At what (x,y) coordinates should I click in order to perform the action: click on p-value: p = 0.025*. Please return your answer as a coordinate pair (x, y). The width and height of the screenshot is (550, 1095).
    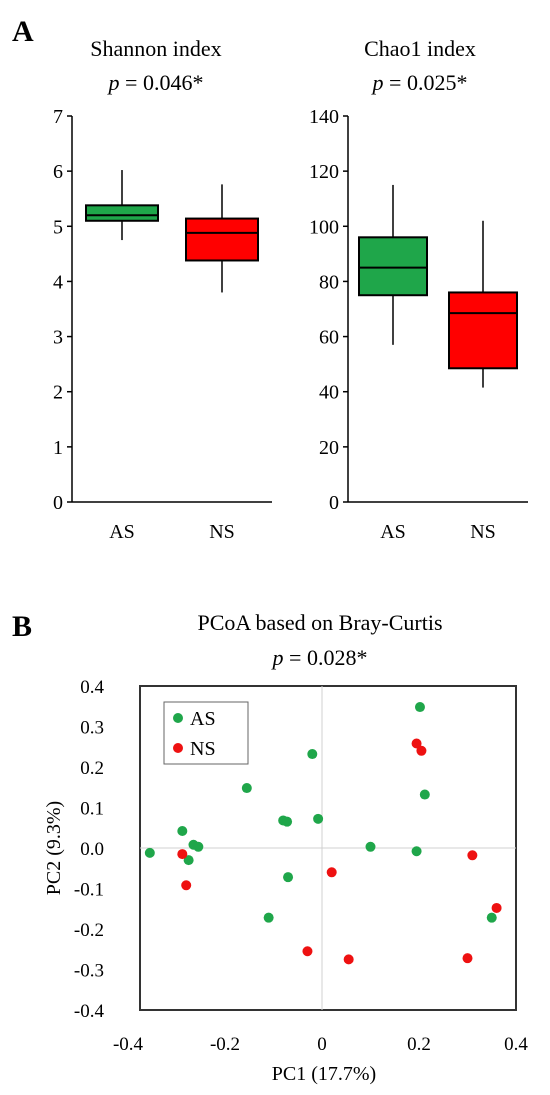
    Looking at the image, I should click on (419, 82).